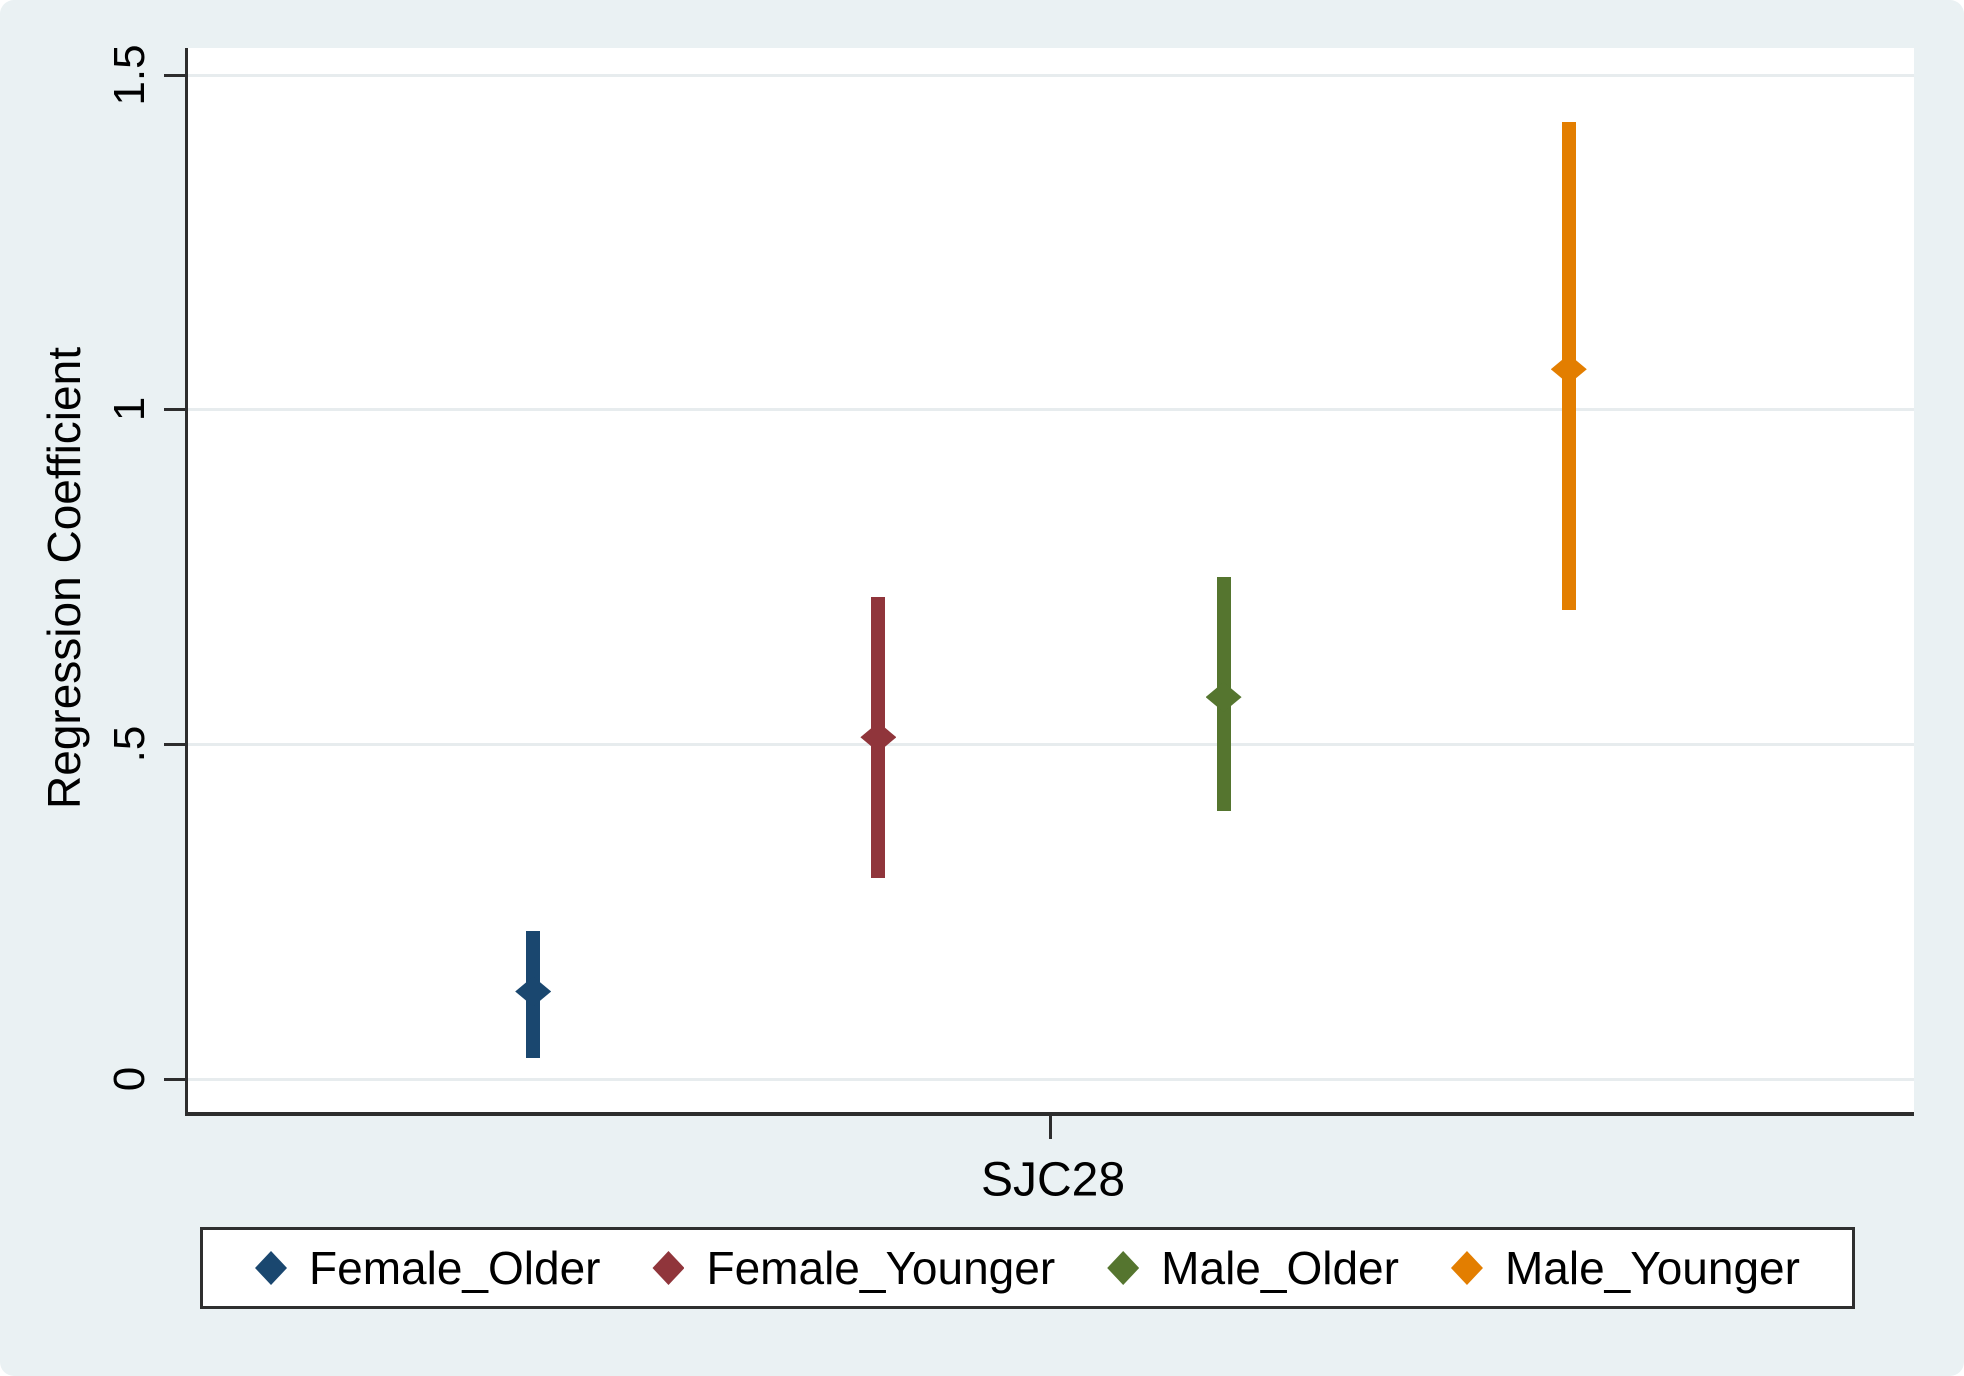  I want to click on y-tick-label: .5, so click(129, 744).